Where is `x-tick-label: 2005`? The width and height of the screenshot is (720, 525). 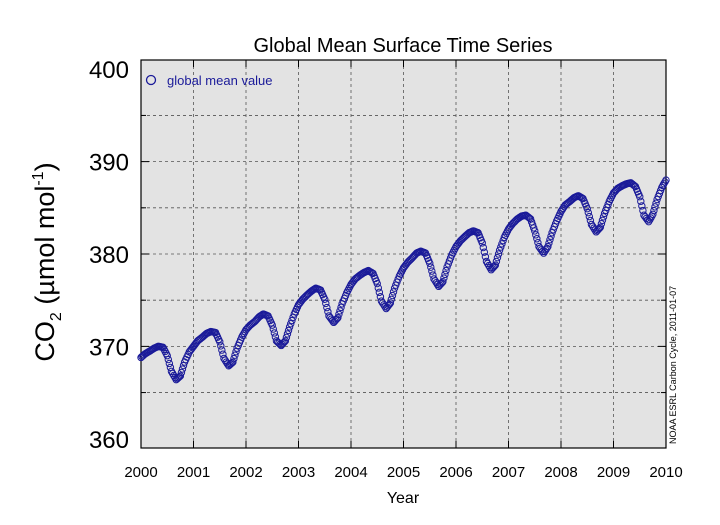 x-tick-label: 2005 is located at coordinates (403, 472).